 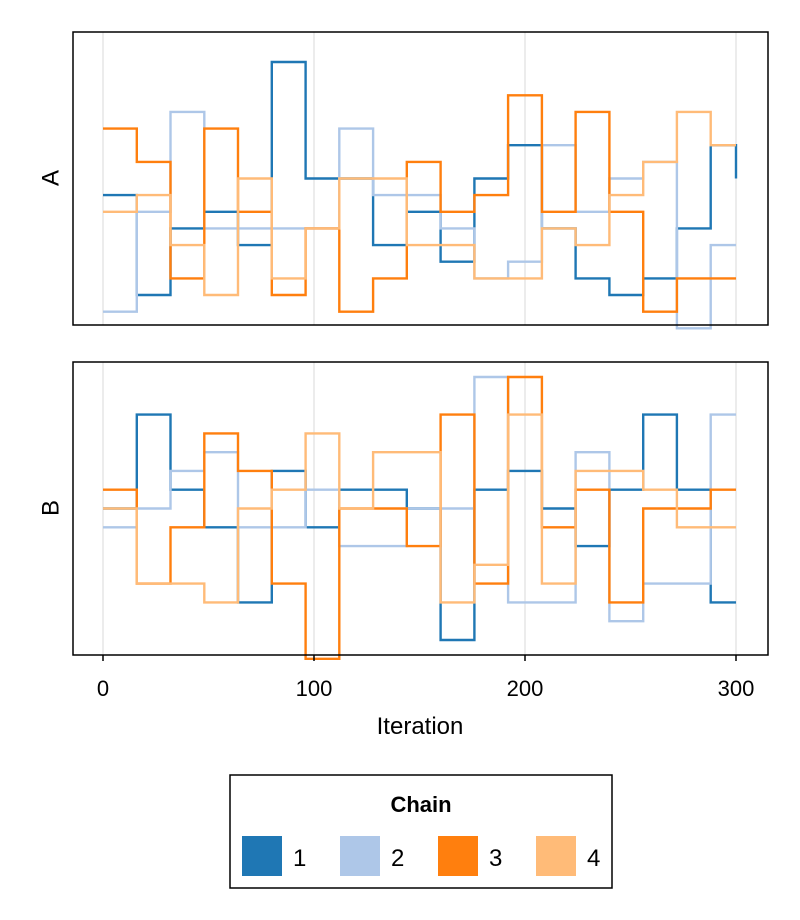 What do you see at coordinates (103, 688) in the screenshot?
I see `x-tick-label-0: 0` at bounding box center [103, 688].